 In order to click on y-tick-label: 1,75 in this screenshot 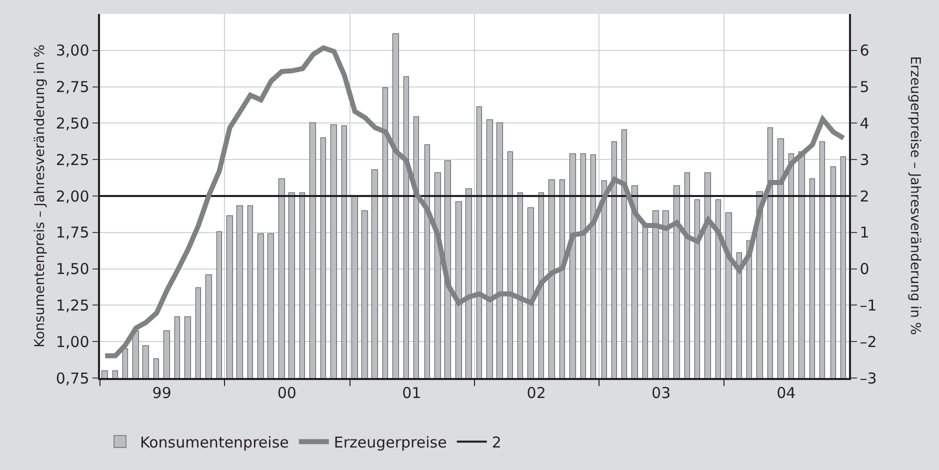, I will do `click(73, 233)`.